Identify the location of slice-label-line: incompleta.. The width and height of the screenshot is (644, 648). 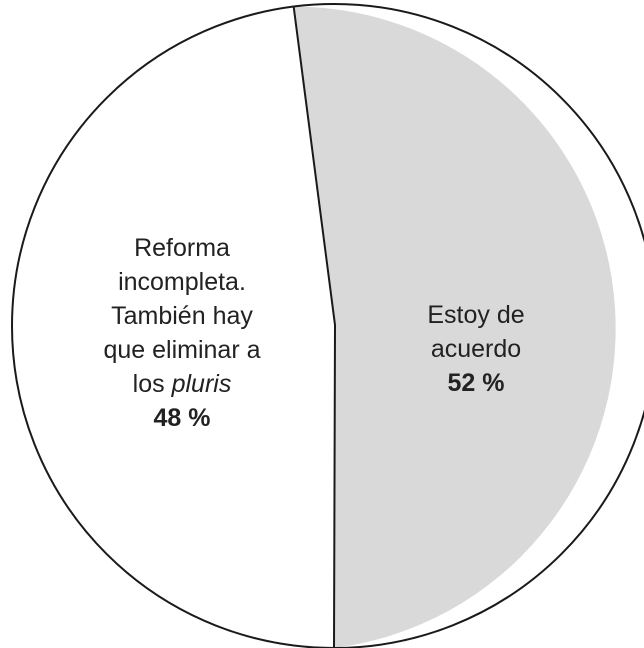
(182, 282).